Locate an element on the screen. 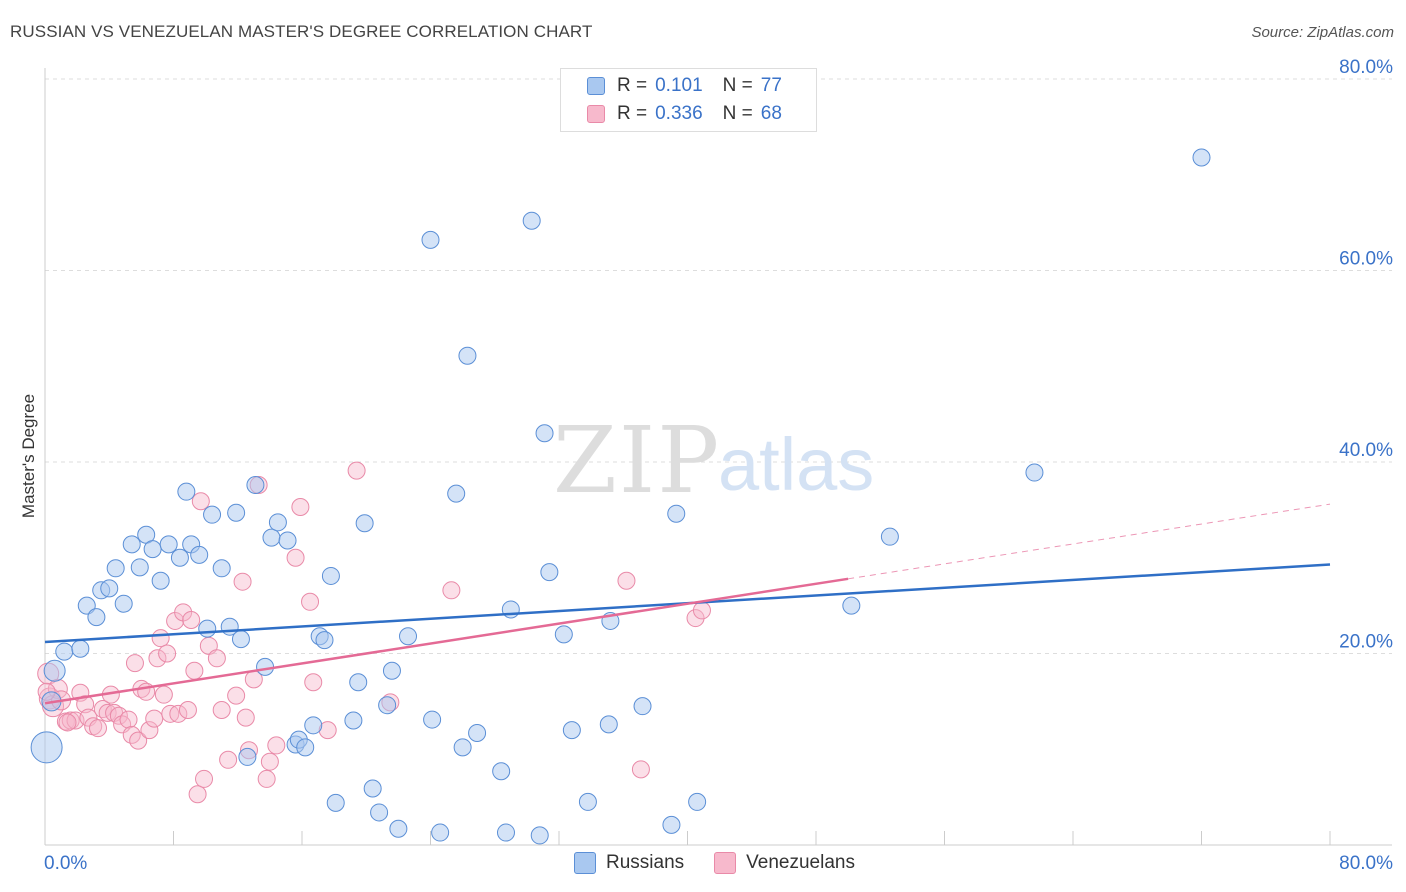 The image size is (1406, 892). x-tick-label: 0.0% is located at coordinates (65, 863).